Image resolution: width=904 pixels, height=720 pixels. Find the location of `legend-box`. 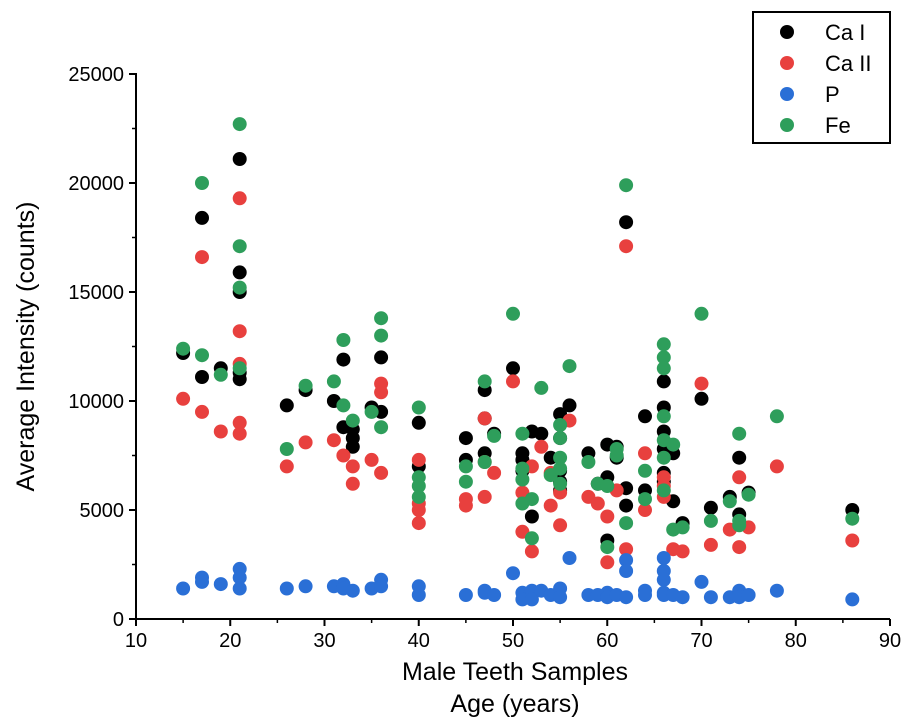

legend-box is located at coordinates (821, 77).